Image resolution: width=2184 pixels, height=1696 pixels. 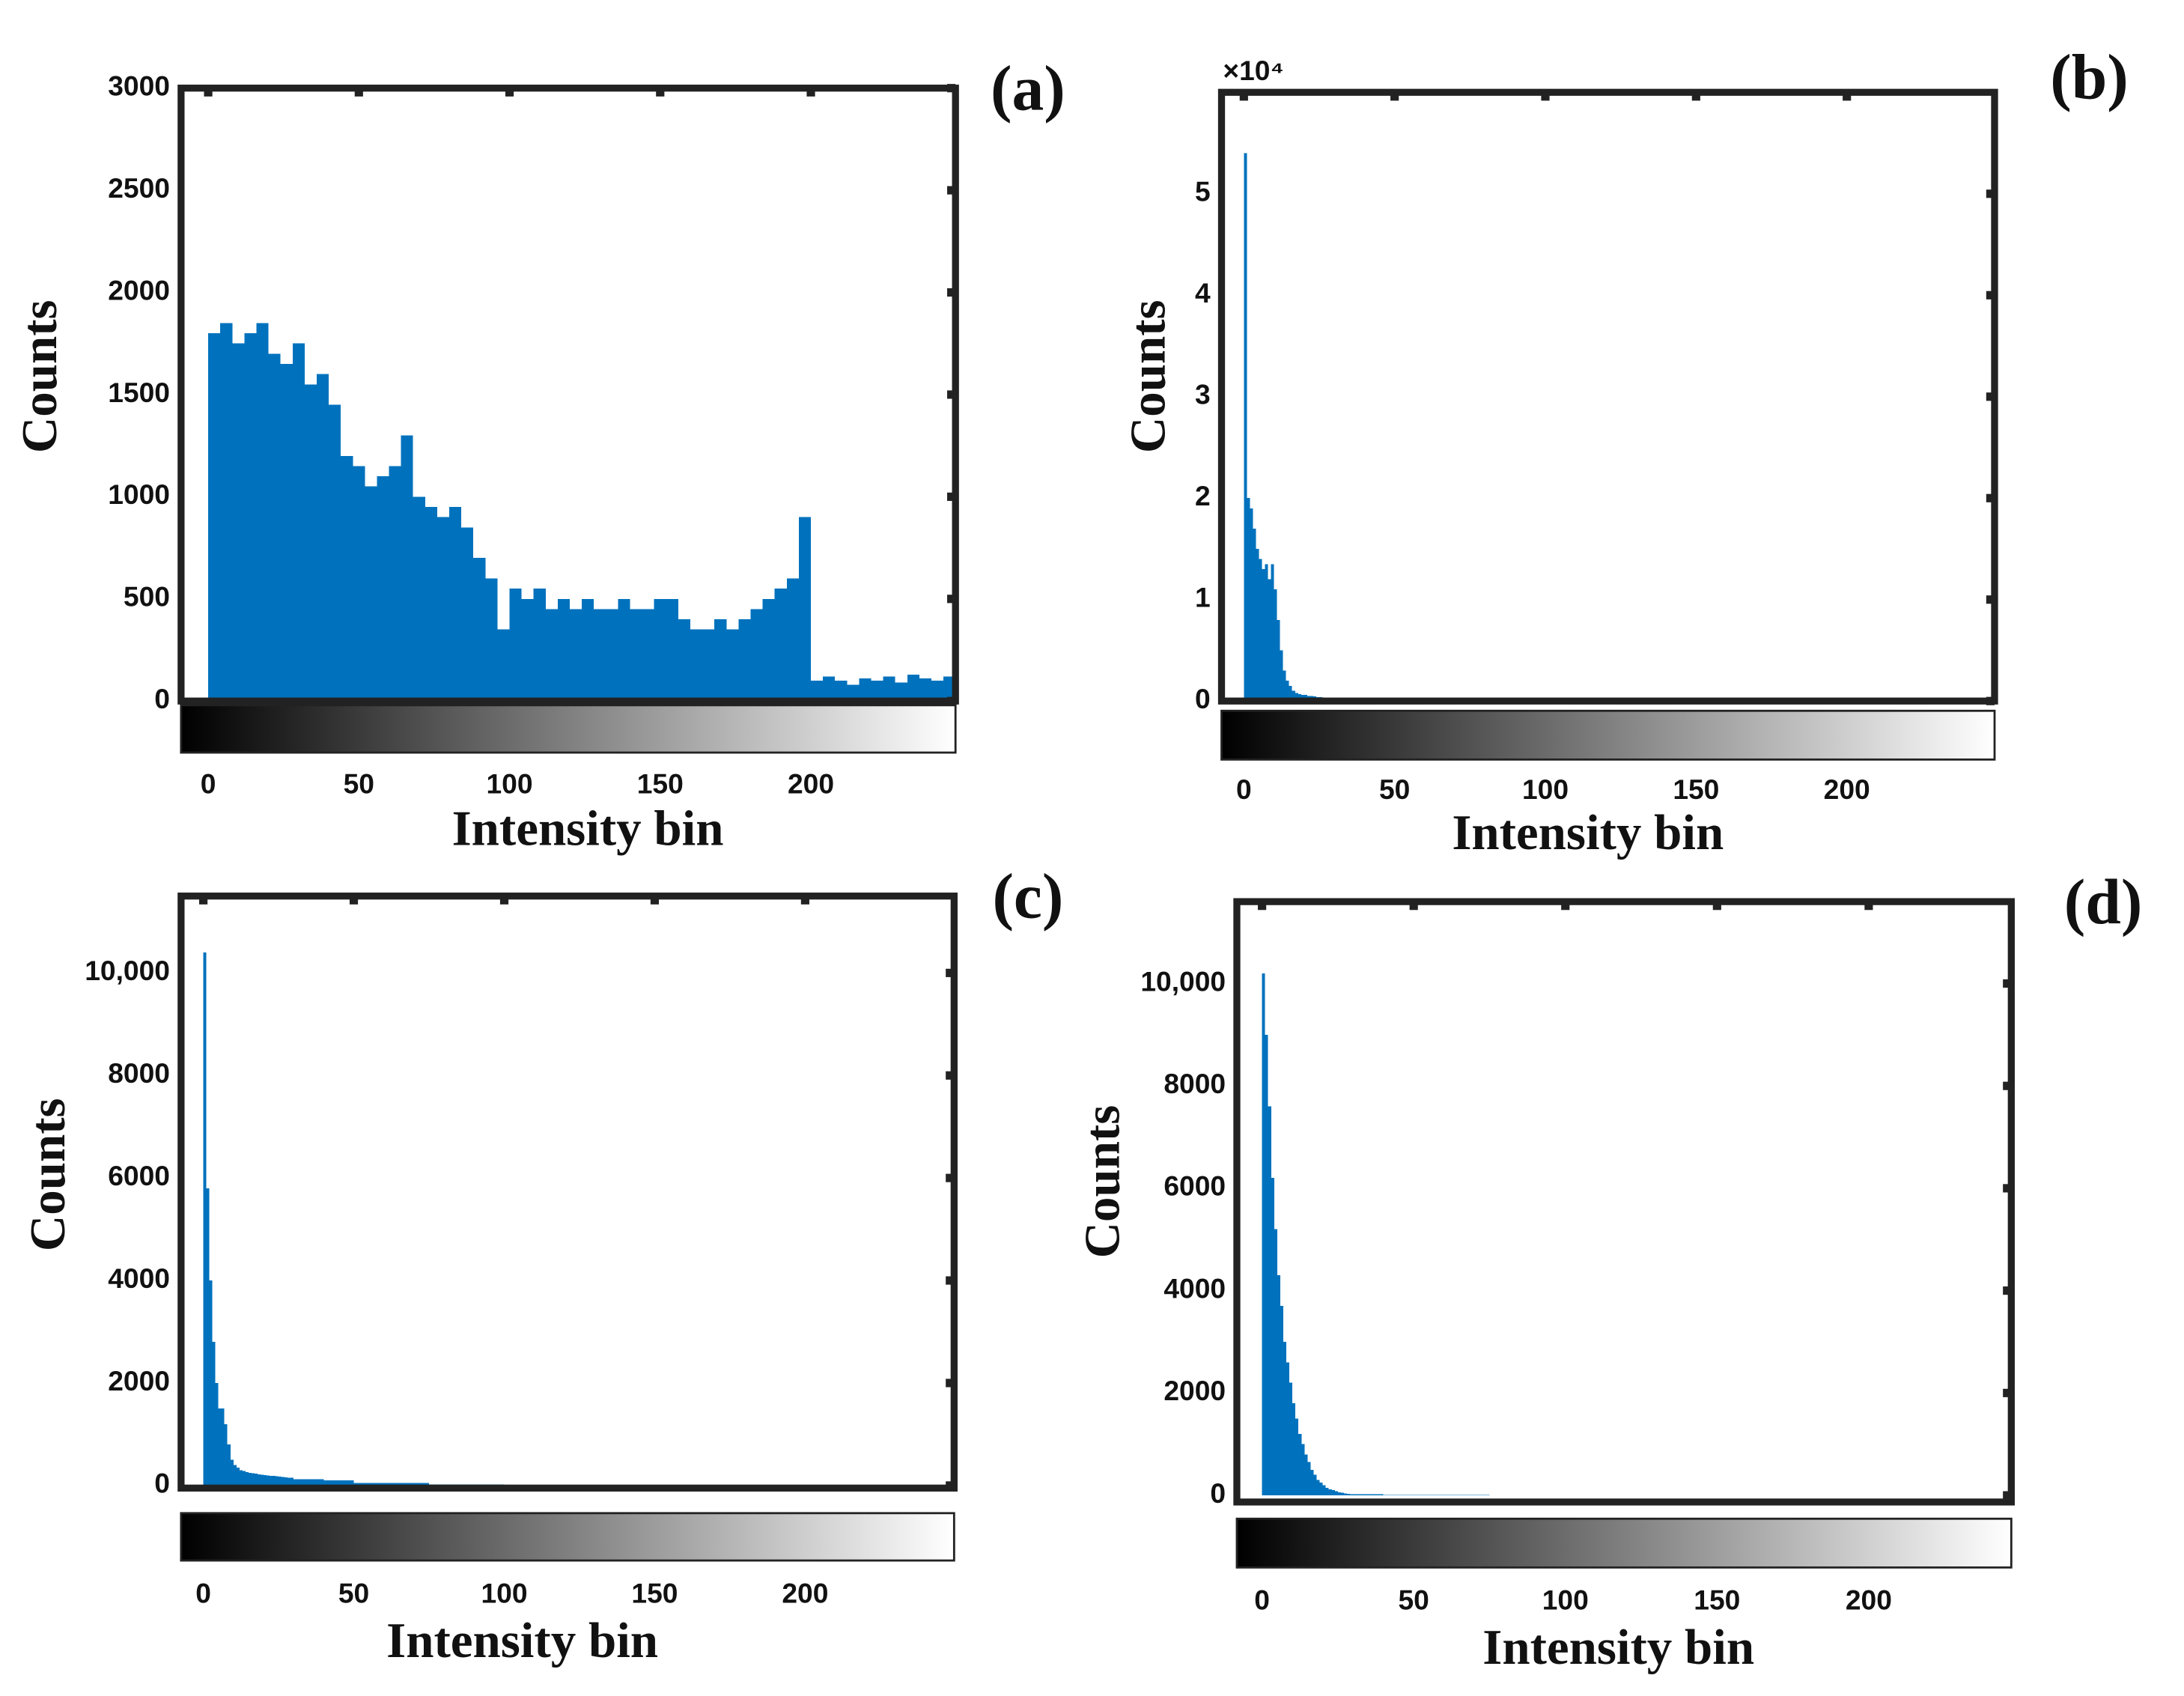 I want to click on x-axis-label: Intensity bin, so click(x=588, y=828).